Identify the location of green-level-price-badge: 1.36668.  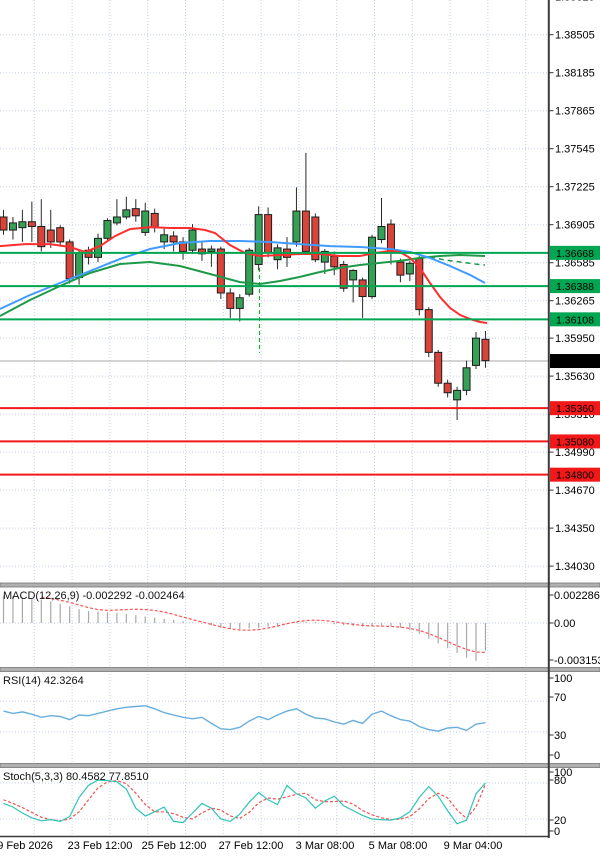
(575, 254).